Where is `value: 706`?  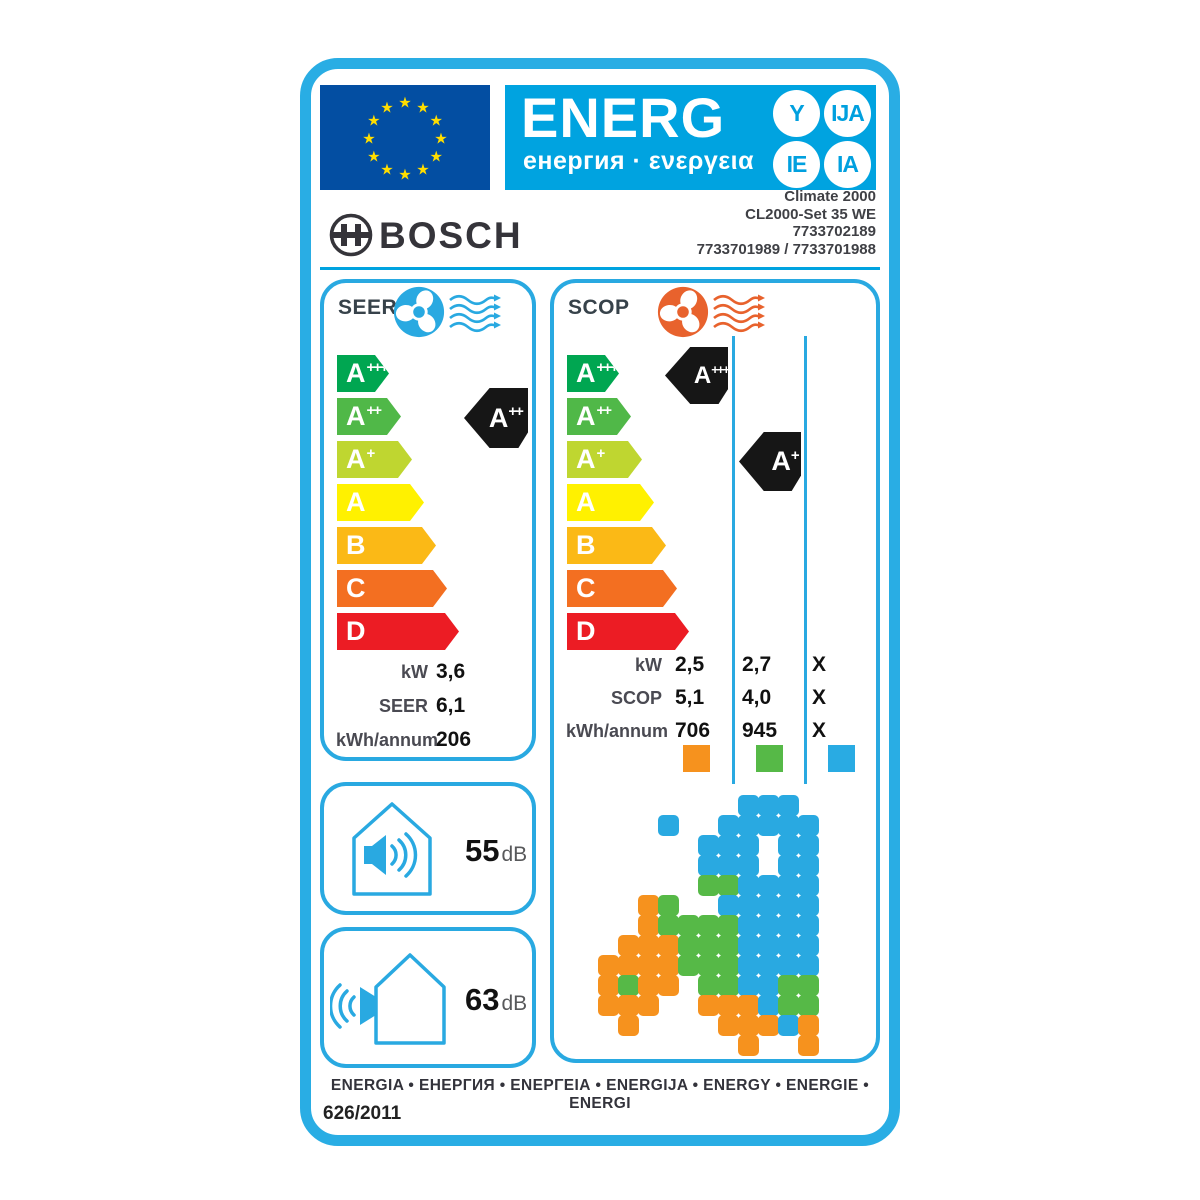 value: 706 is located at coordinates (693, 730).